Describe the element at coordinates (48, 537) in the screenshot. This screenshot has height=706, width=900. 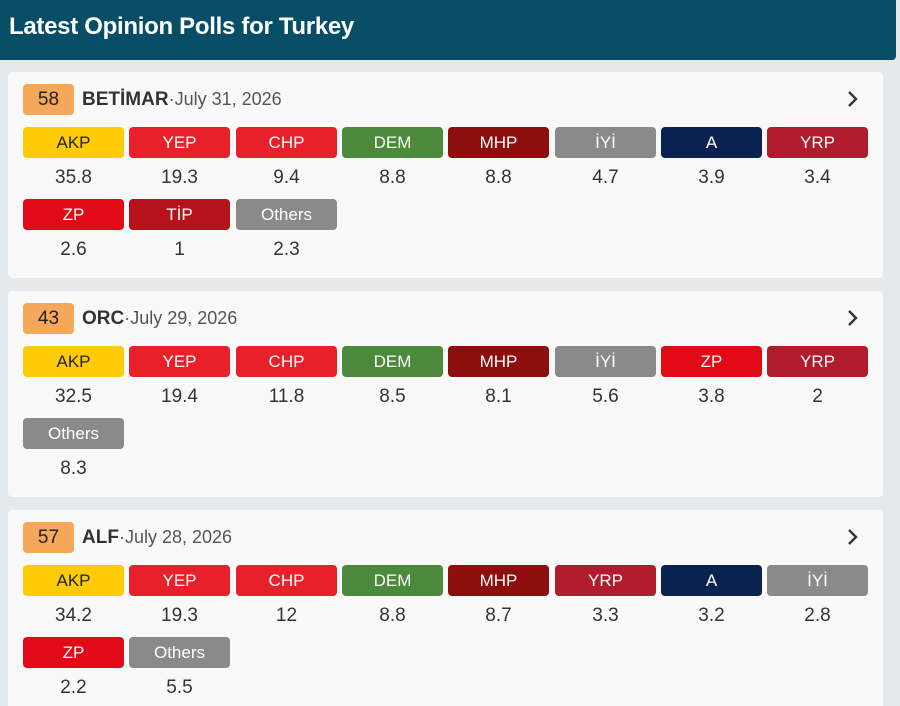
I see `pollster-score-badge: 57` at that location.